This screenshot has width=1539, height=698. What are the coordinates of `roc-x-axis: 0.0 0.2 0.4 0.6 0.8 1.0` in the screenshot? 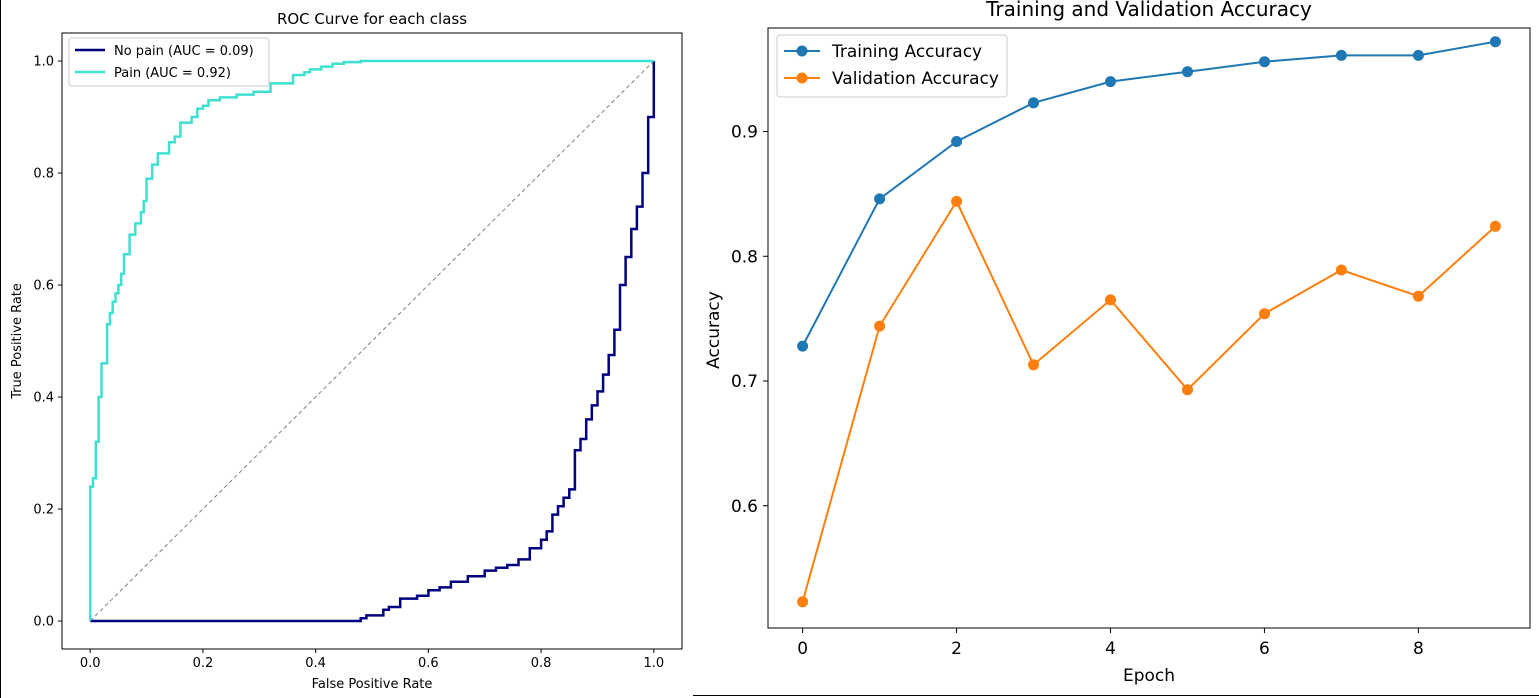 It's located at (372, 660).